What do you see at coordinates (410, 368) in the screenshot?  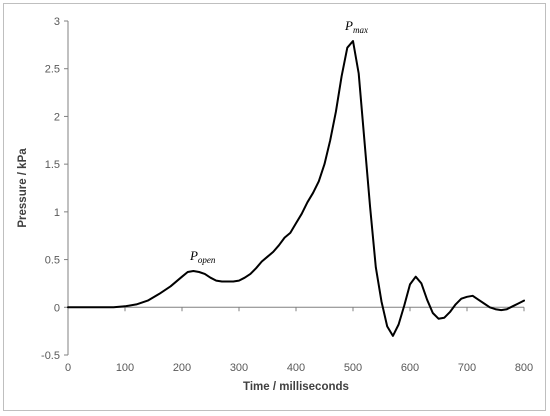 I see `x-tick-label: 600` at bounding box center [410, 368].